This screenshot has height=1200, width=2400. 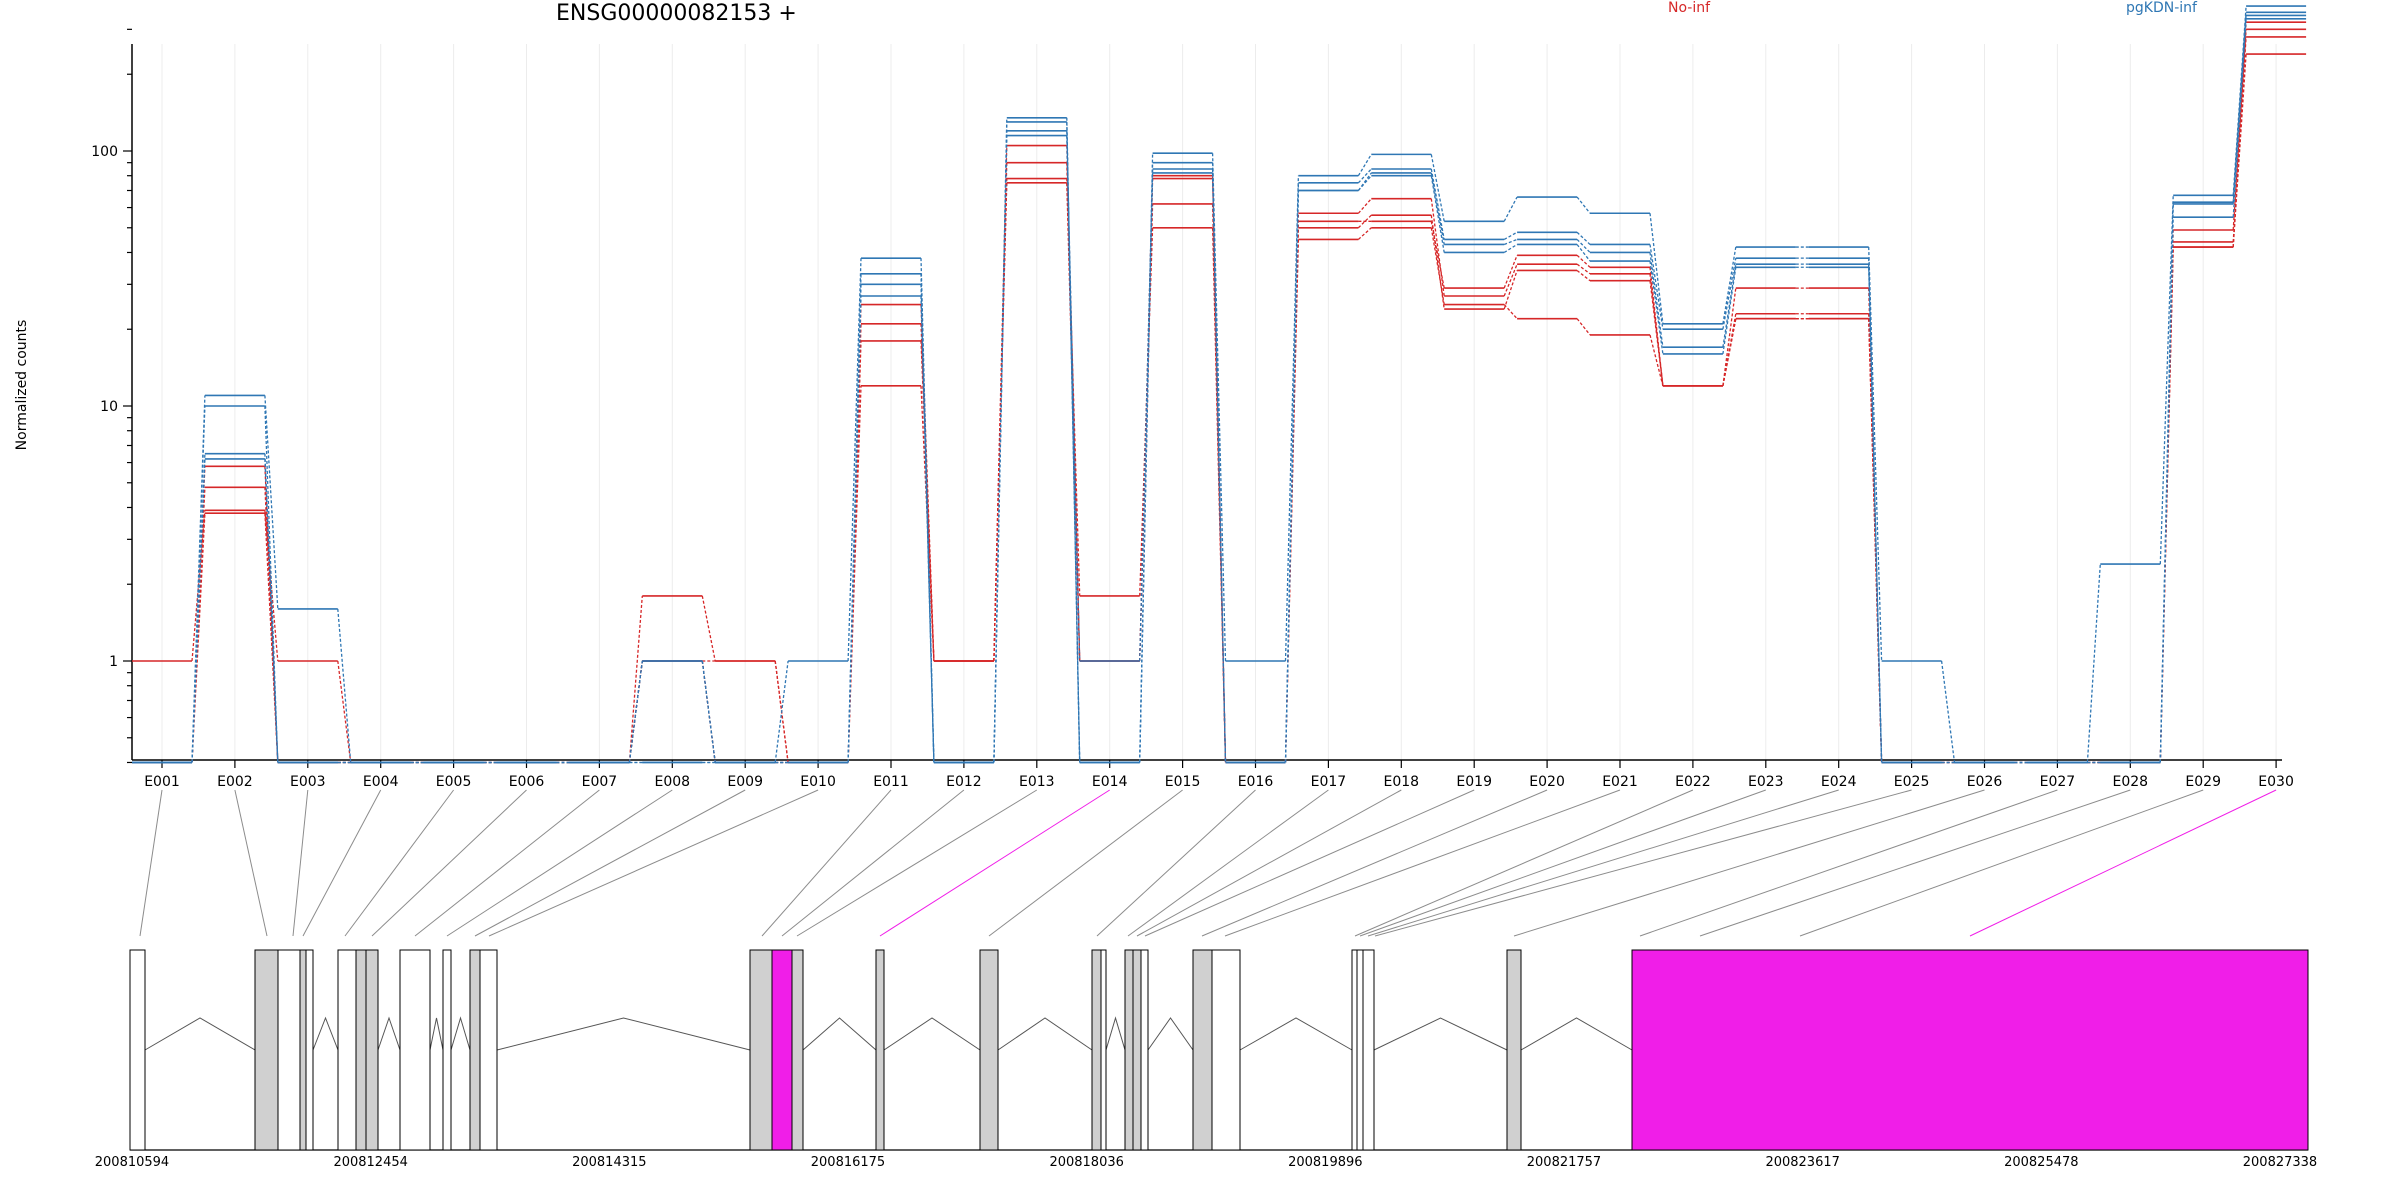 I want to click on connector-e030, so click(x=2123, y=863).